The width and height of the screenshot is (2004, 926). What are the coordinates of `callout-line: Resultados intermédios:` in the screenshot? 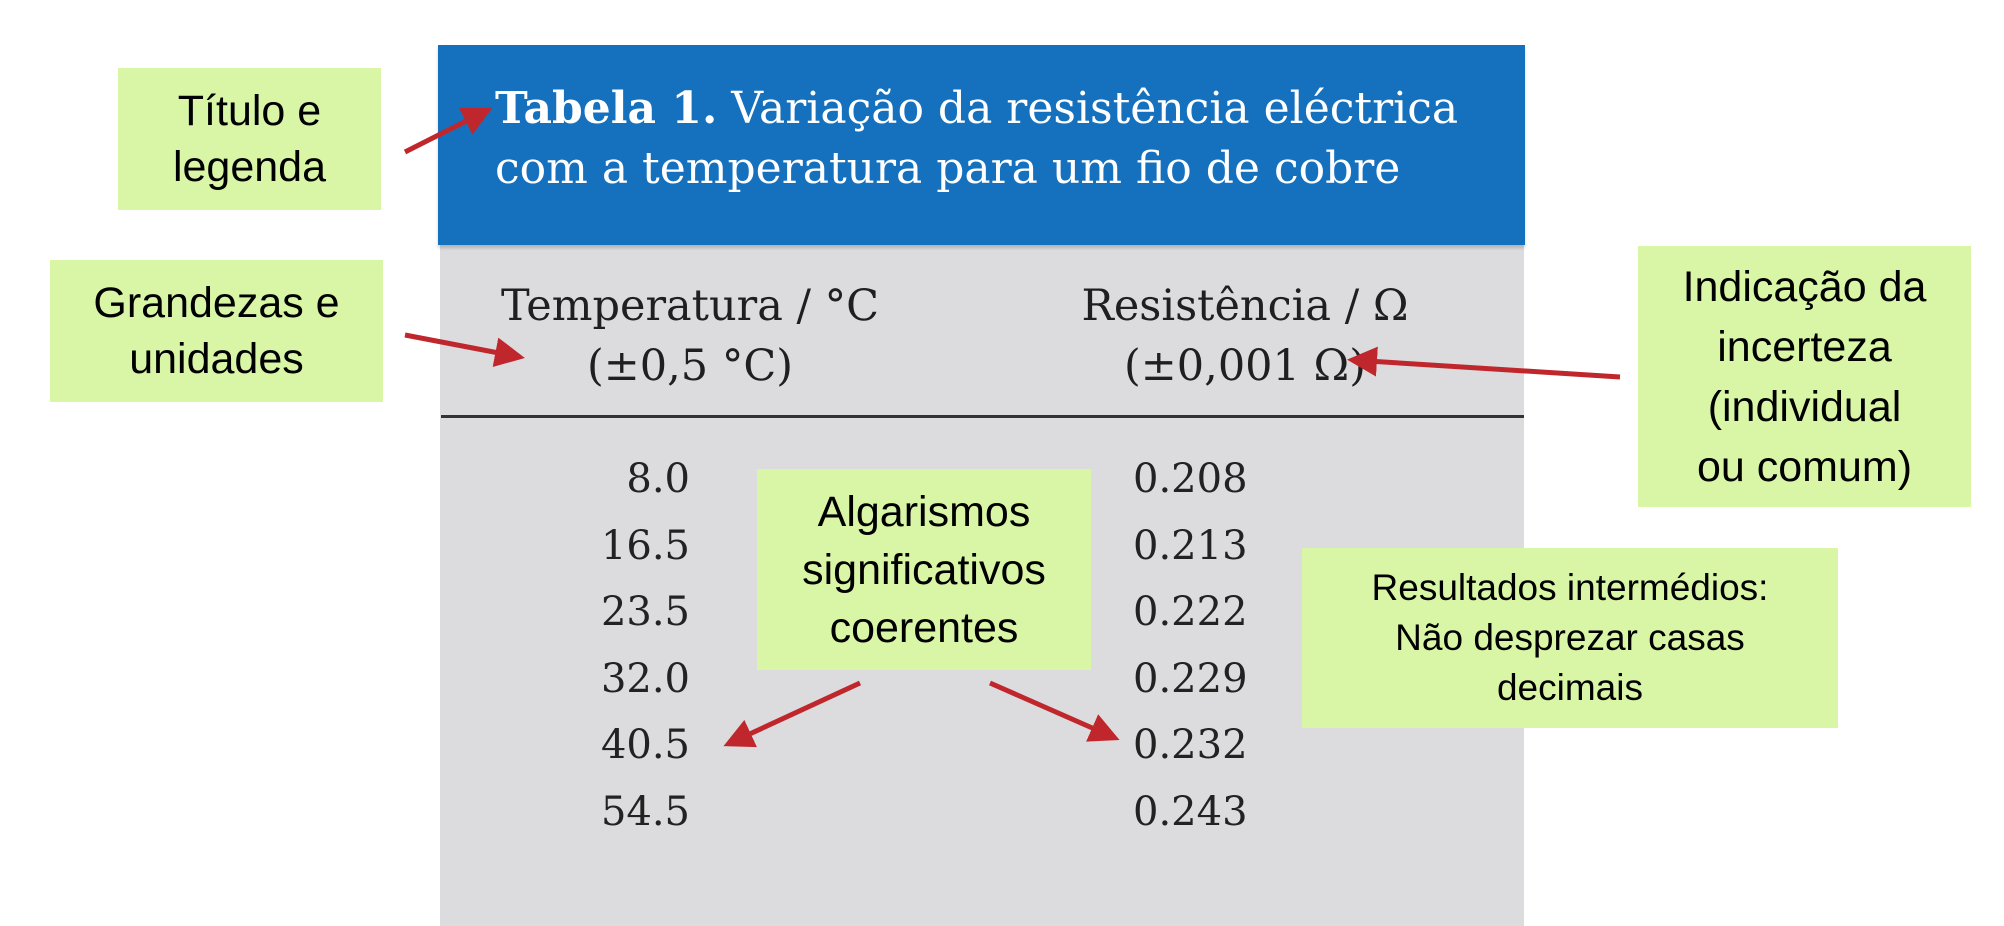 It's located at (1570, 587).